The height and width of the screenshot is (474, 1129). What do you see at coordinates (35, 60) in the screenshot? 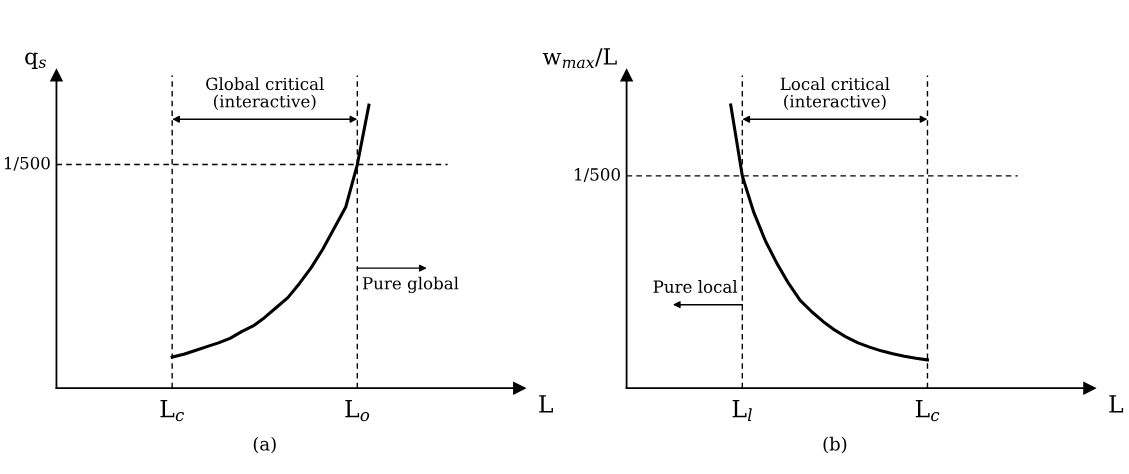
I see `y-axis-title: q$_{s}$` at bounding box center [35, 60].